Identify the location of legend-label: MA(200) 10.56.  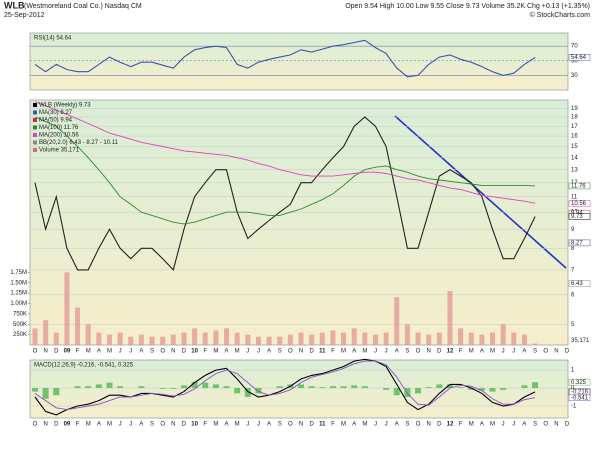
(59, 136).